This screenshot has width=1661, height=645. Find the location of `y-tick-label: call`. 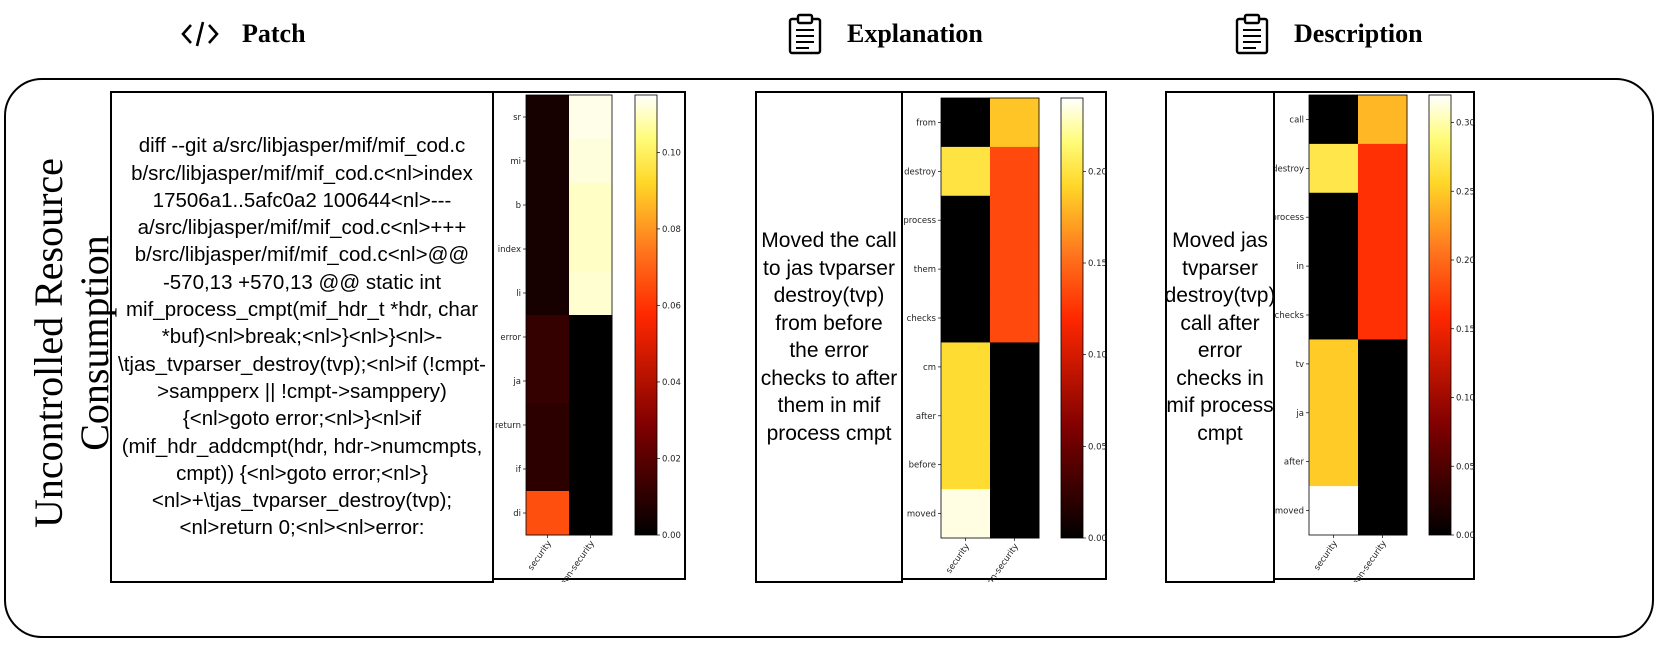

y-tick-label: call is located at coordinates (1296, 120).